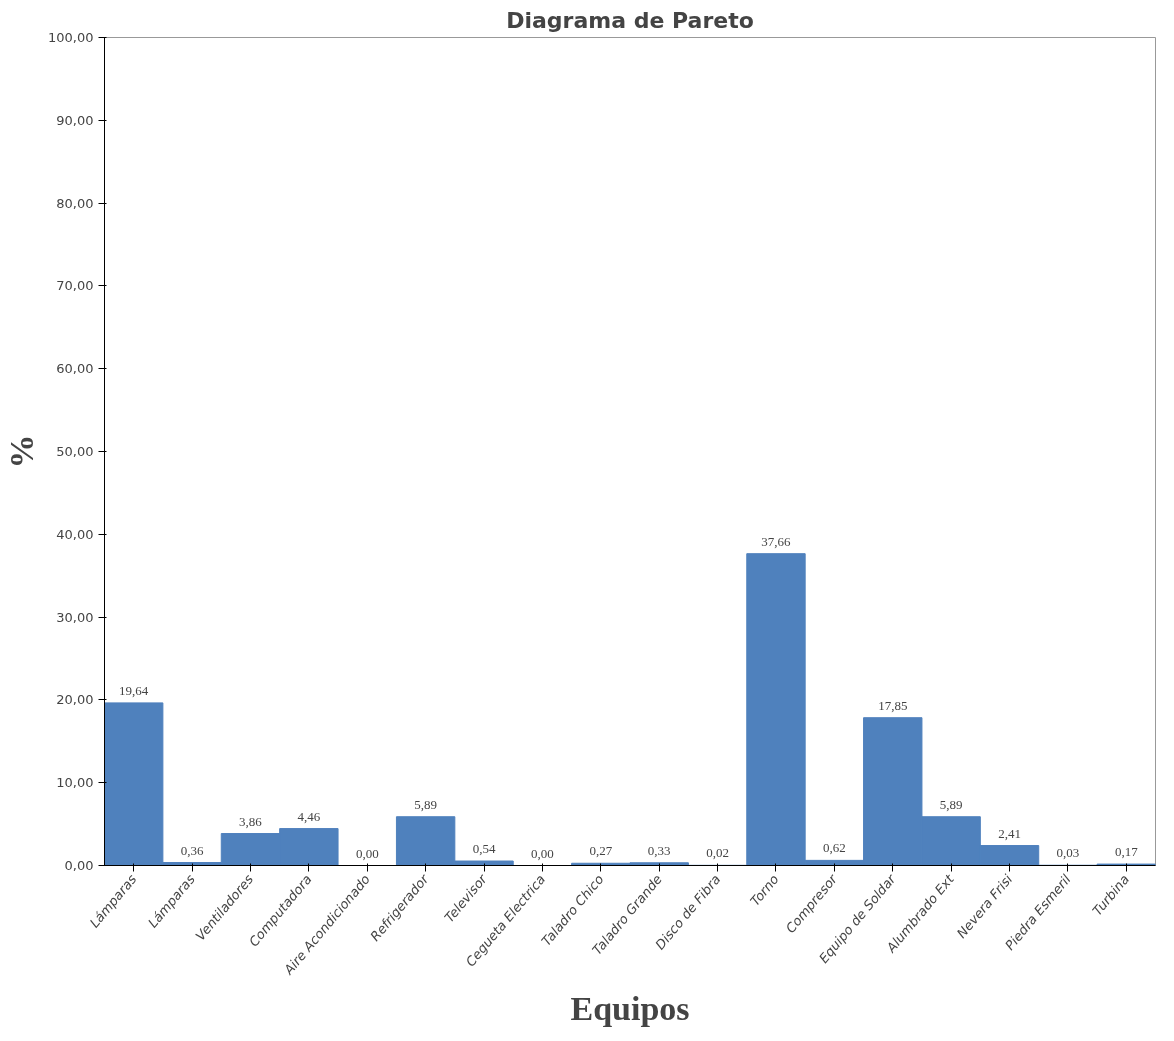 The image size is (1174, 1041). I want to click on data-label: 17,85, so click(893, 705).